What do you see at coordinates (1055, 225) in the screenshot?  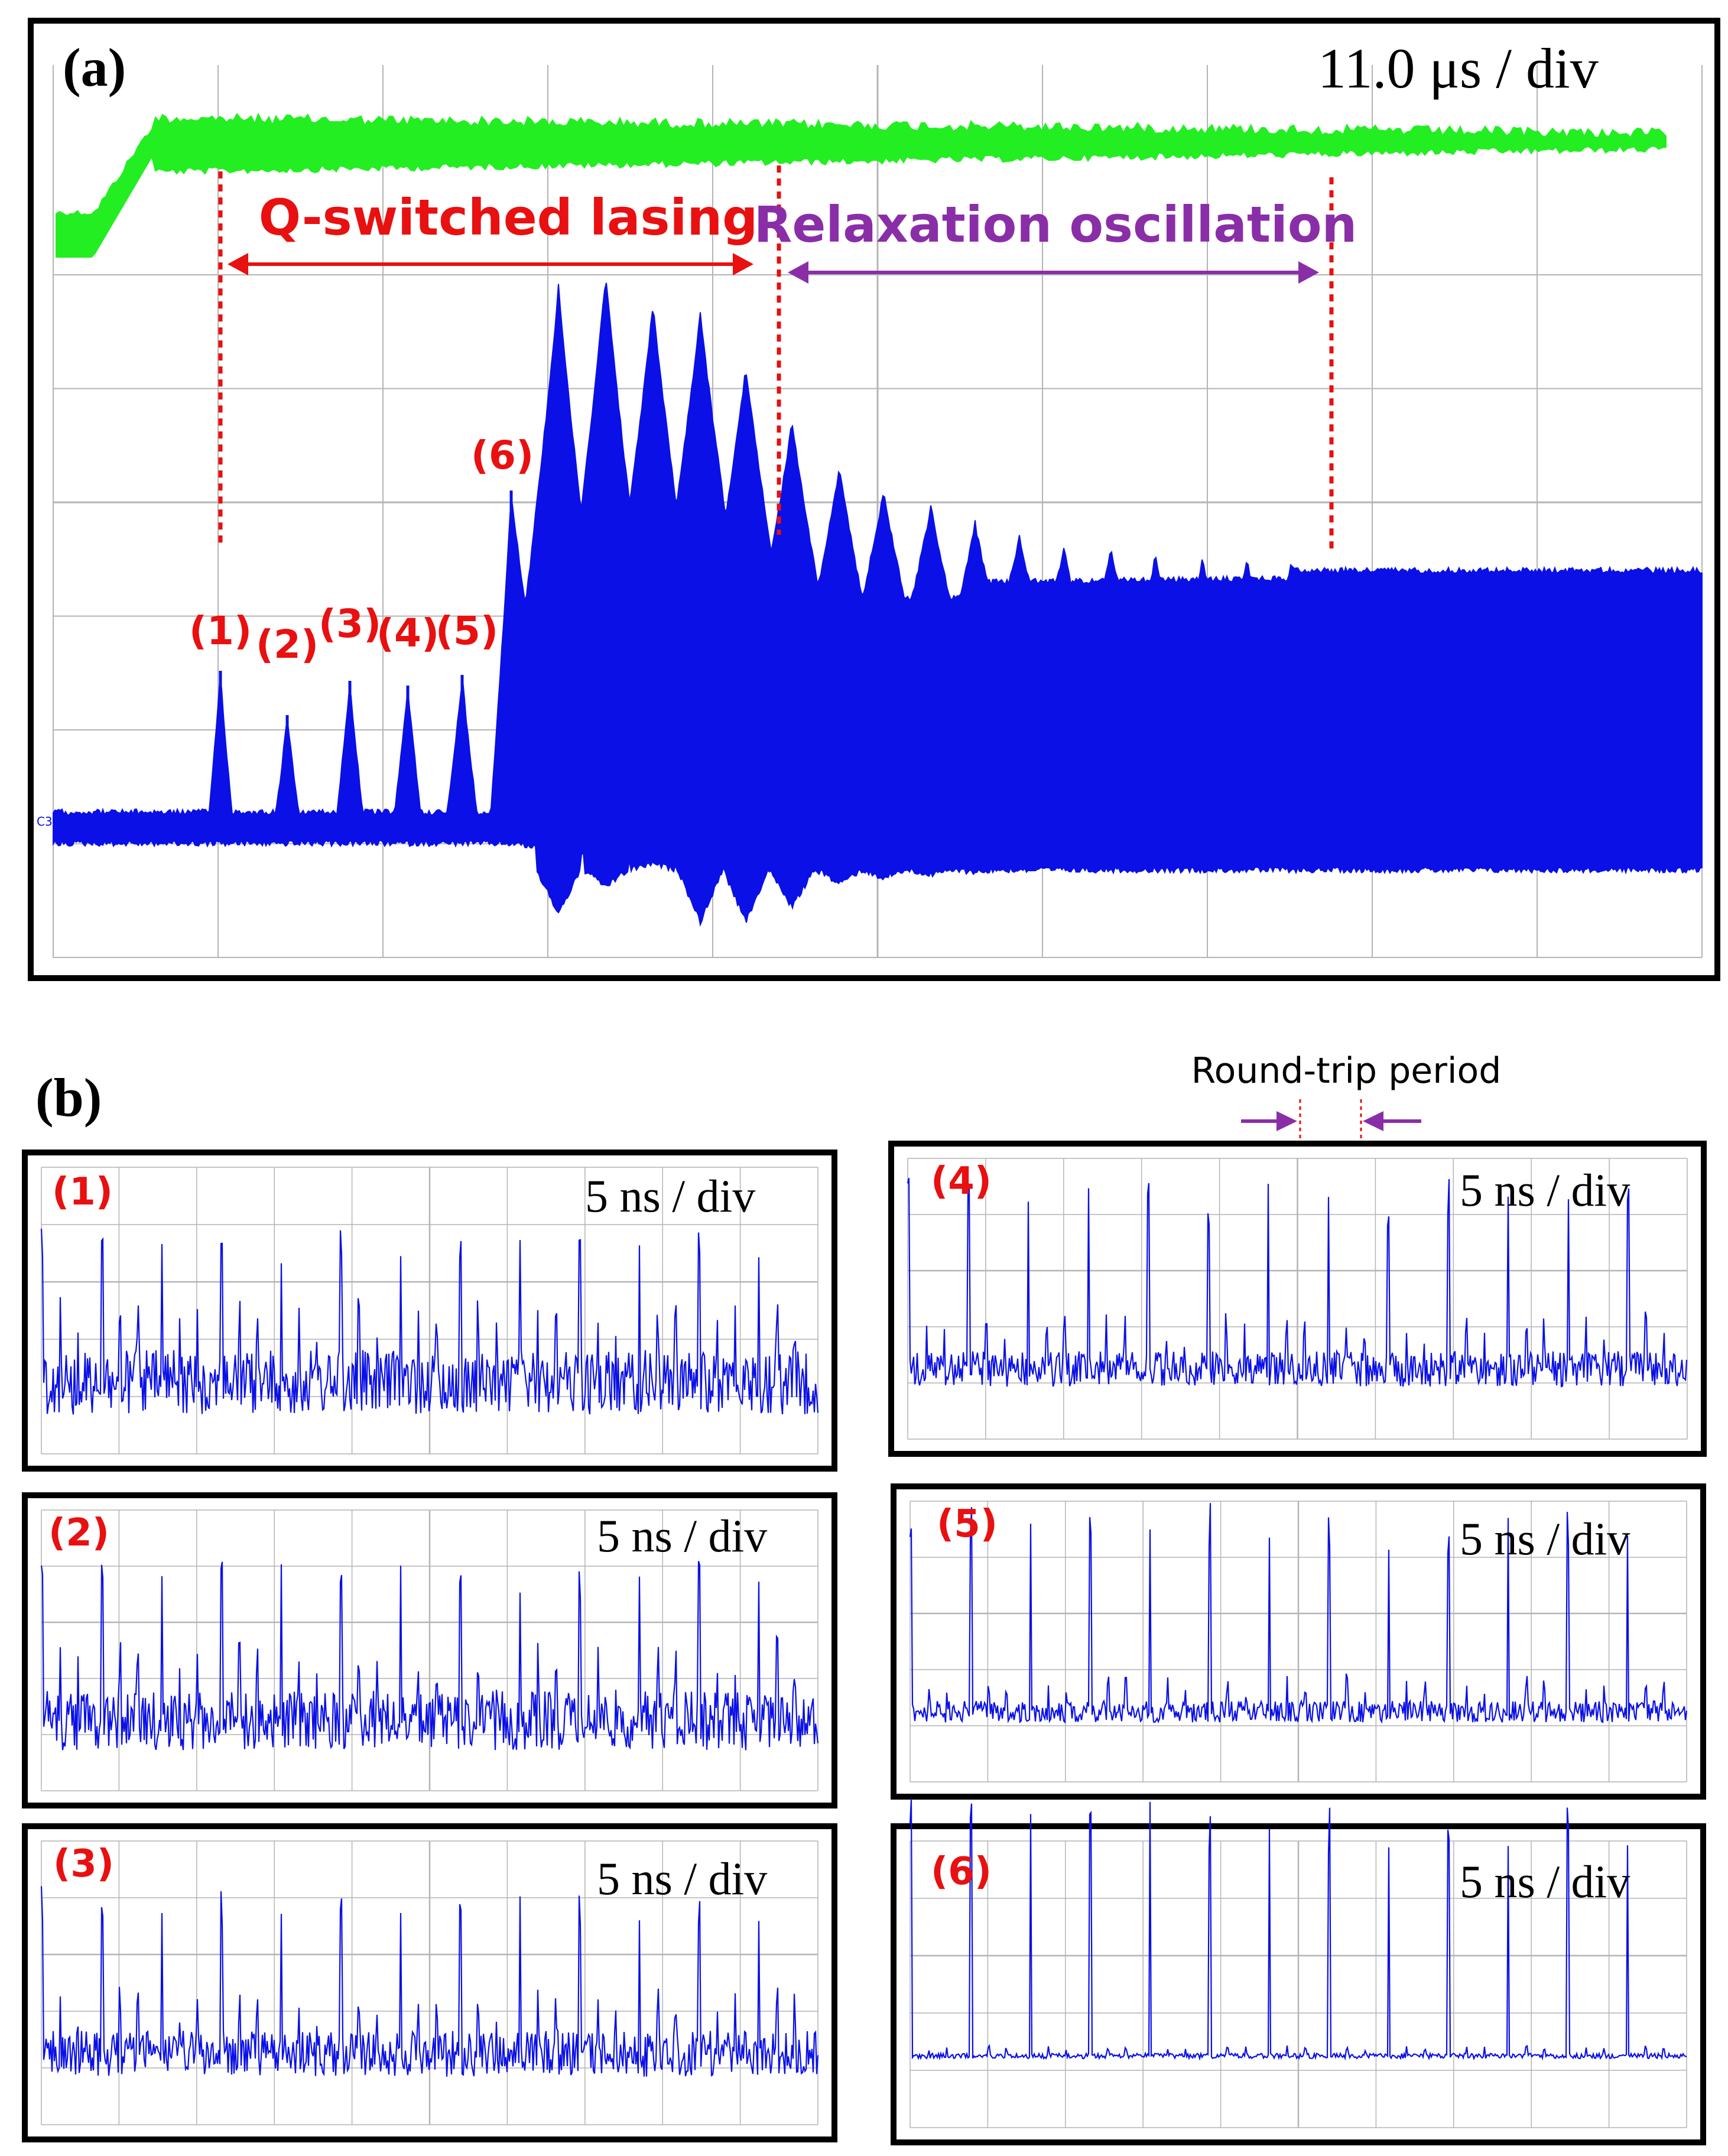 I see `relaxation-label: Relaxation oscillation` at bounding box center [1055, 225].